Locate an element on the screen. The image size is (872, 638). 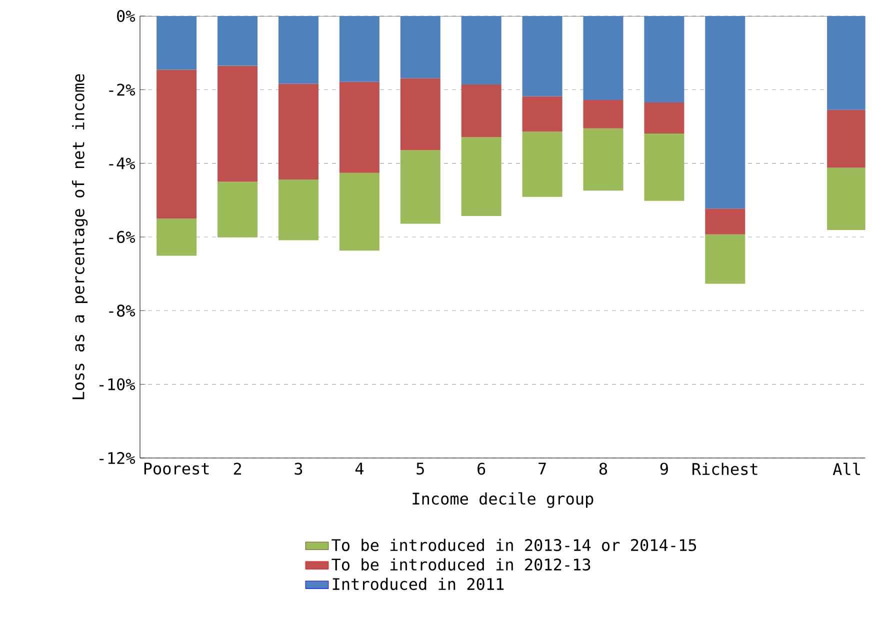
x-tick-label: 9 is located at coordinates (664, 468).